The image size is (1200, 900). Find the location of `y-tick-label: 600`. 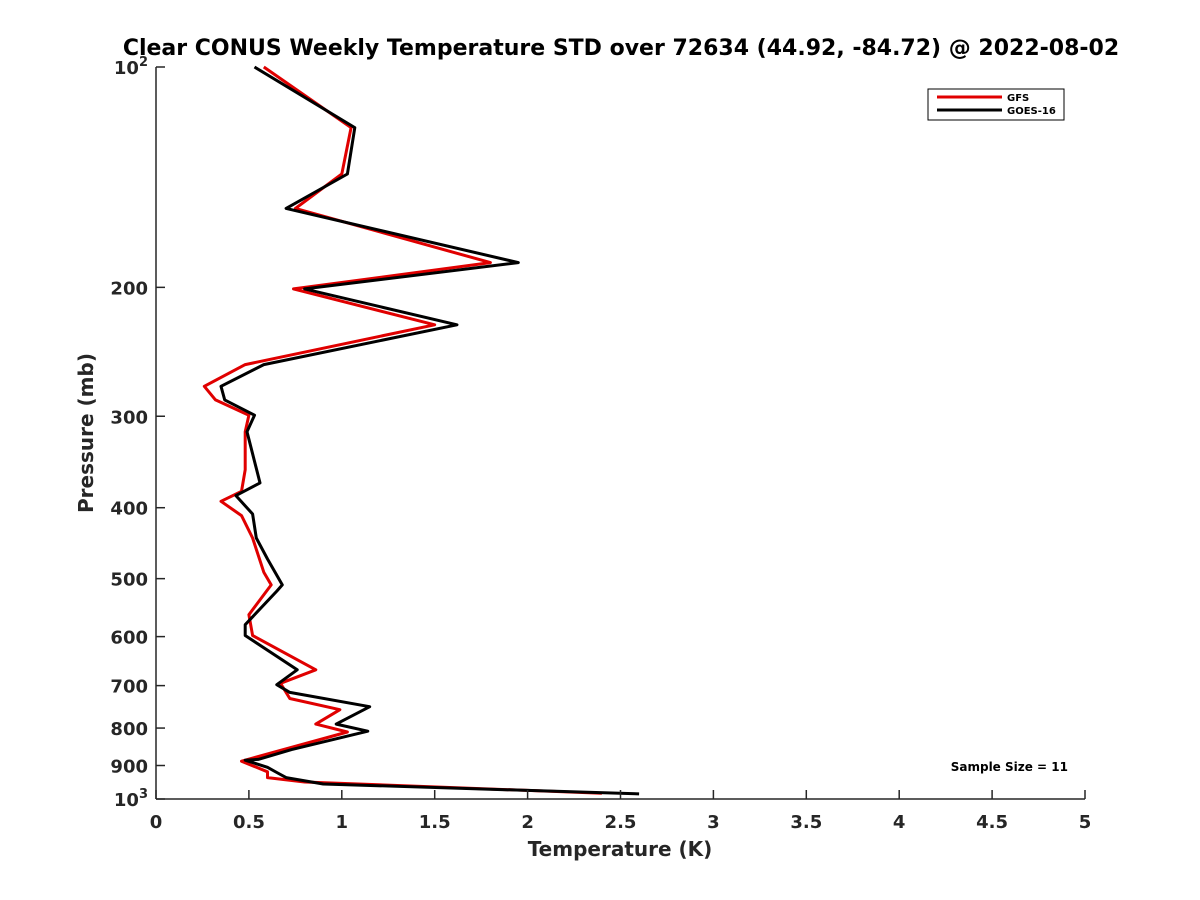

y-tick-label: 600 is located at coordinates (129, 638).